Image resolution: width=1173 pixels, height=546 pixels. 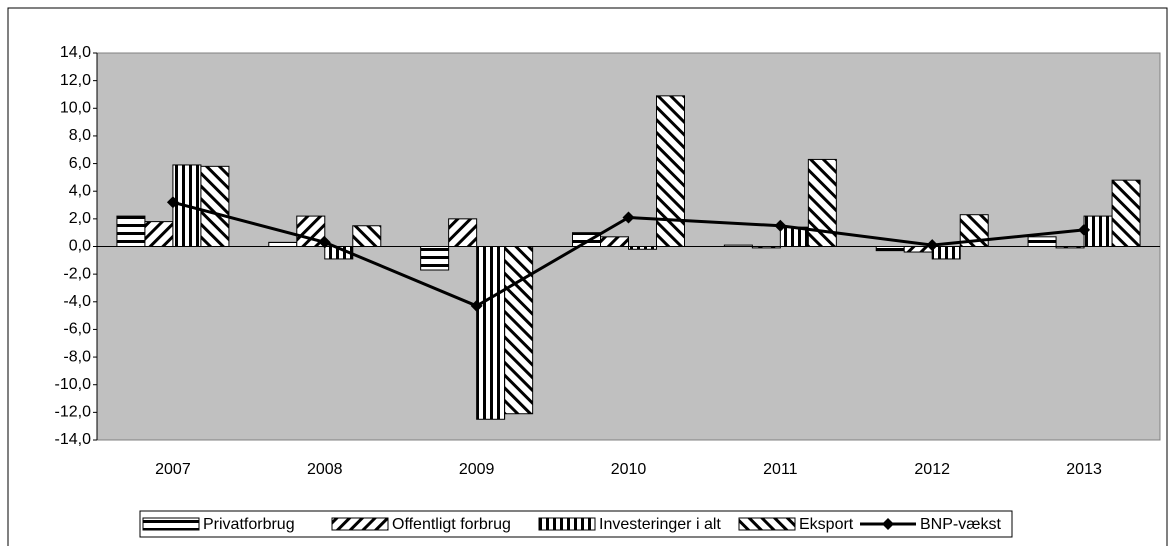 What do you see at coordinates (77, 356) in the screenshot?
I see `y-tick-label: -8,0` at bounding box center [77, 356].